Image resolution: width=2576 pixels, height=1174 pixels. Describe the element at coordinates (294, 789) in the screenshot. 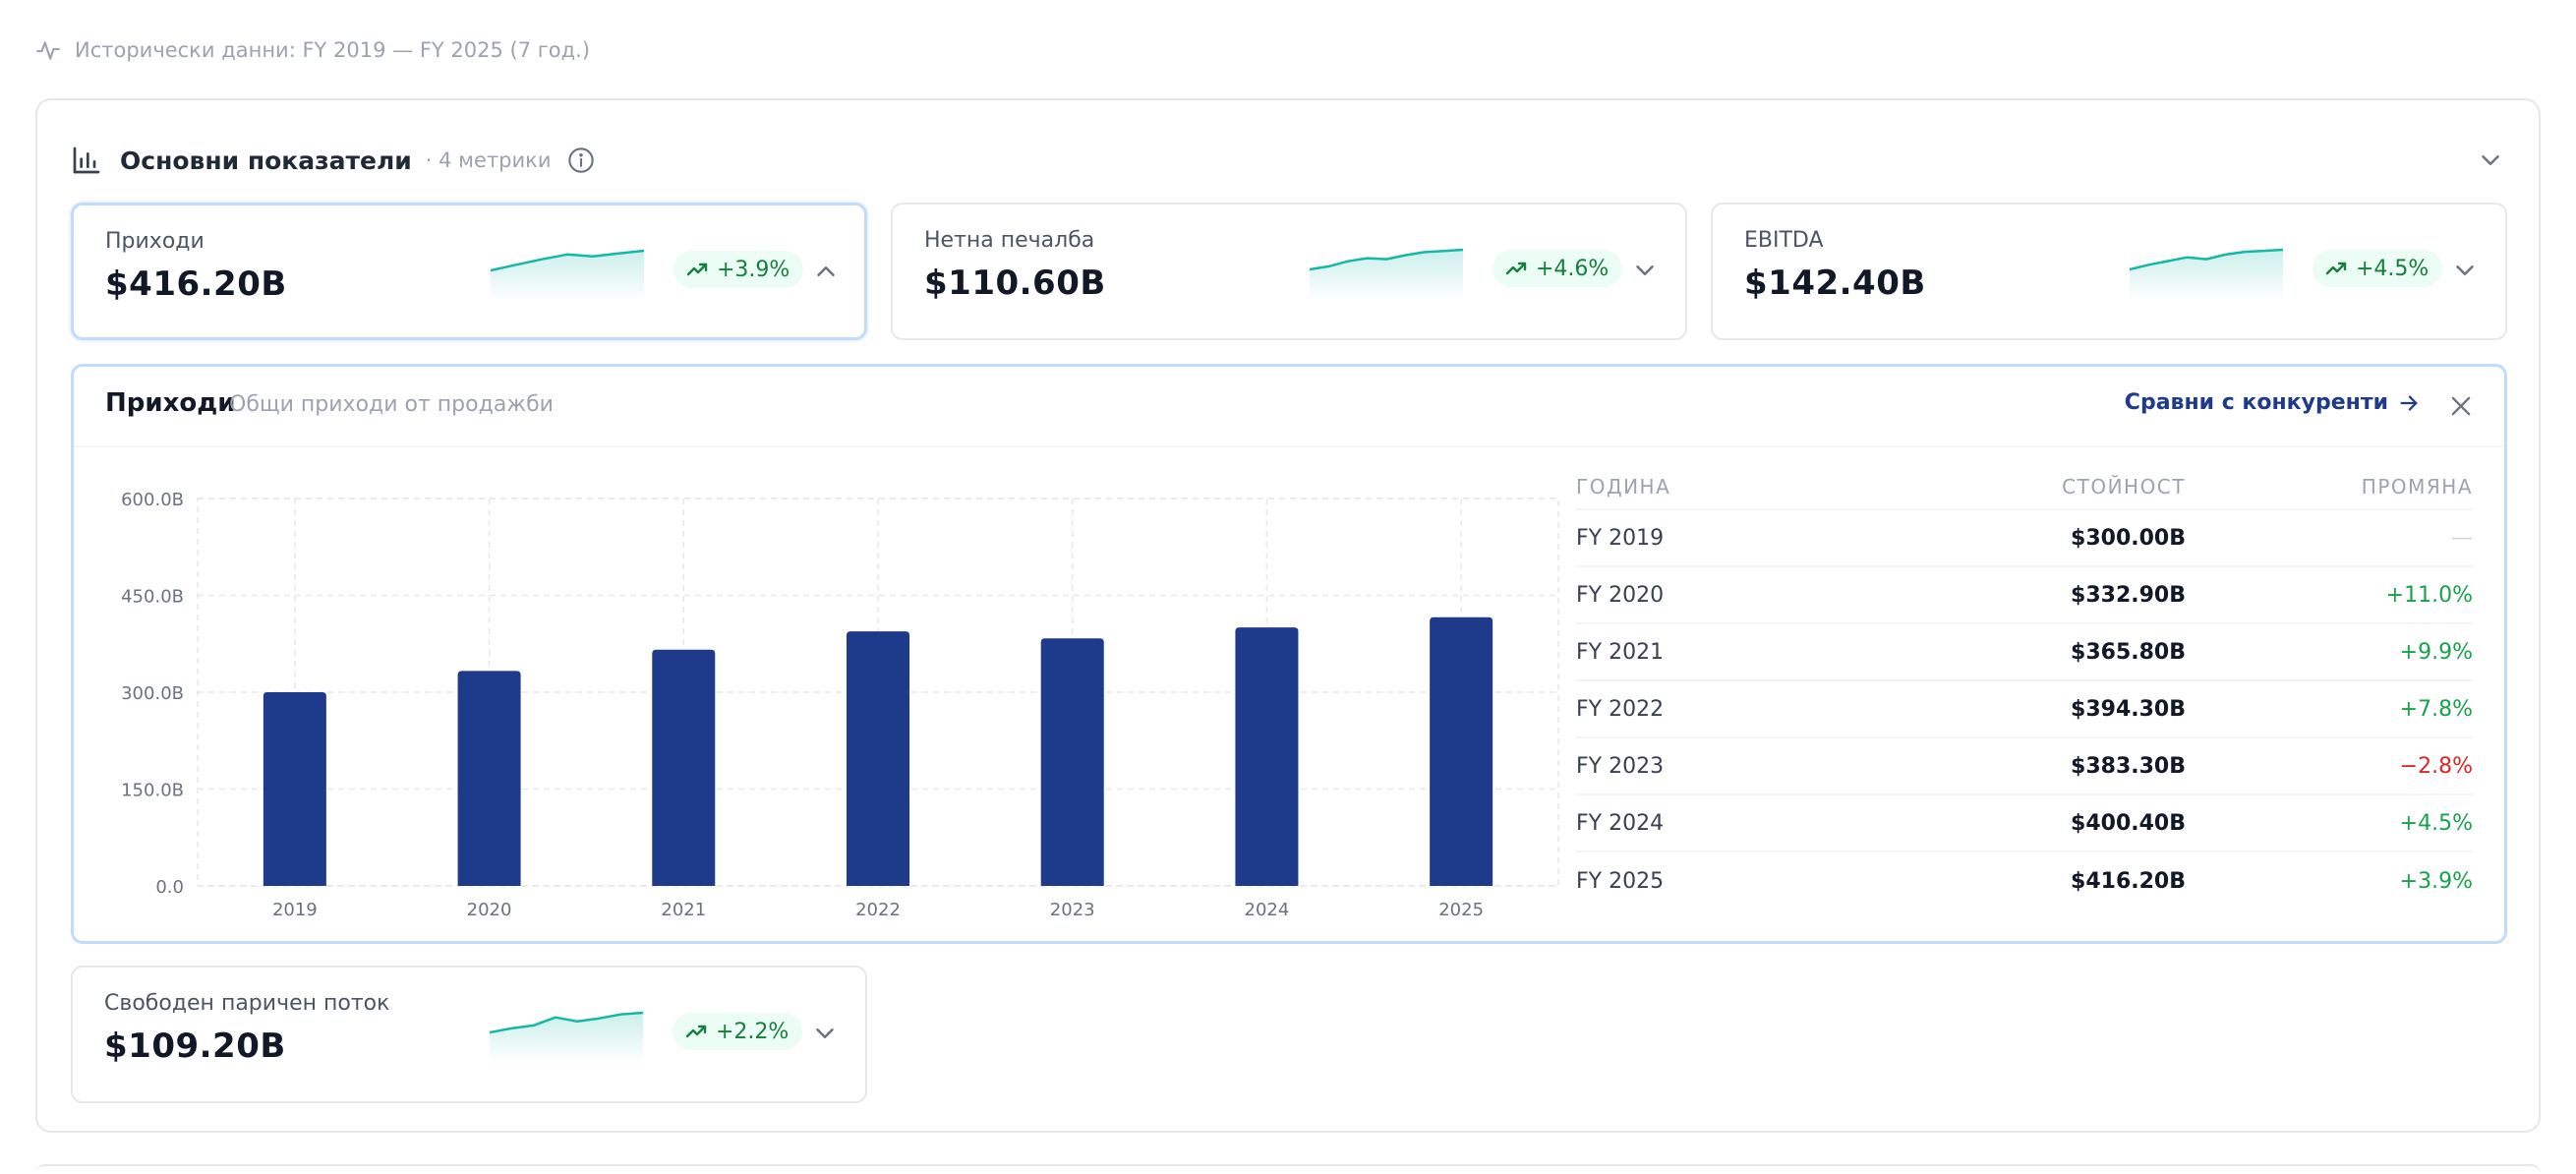

I see `bar-2019` at that location.